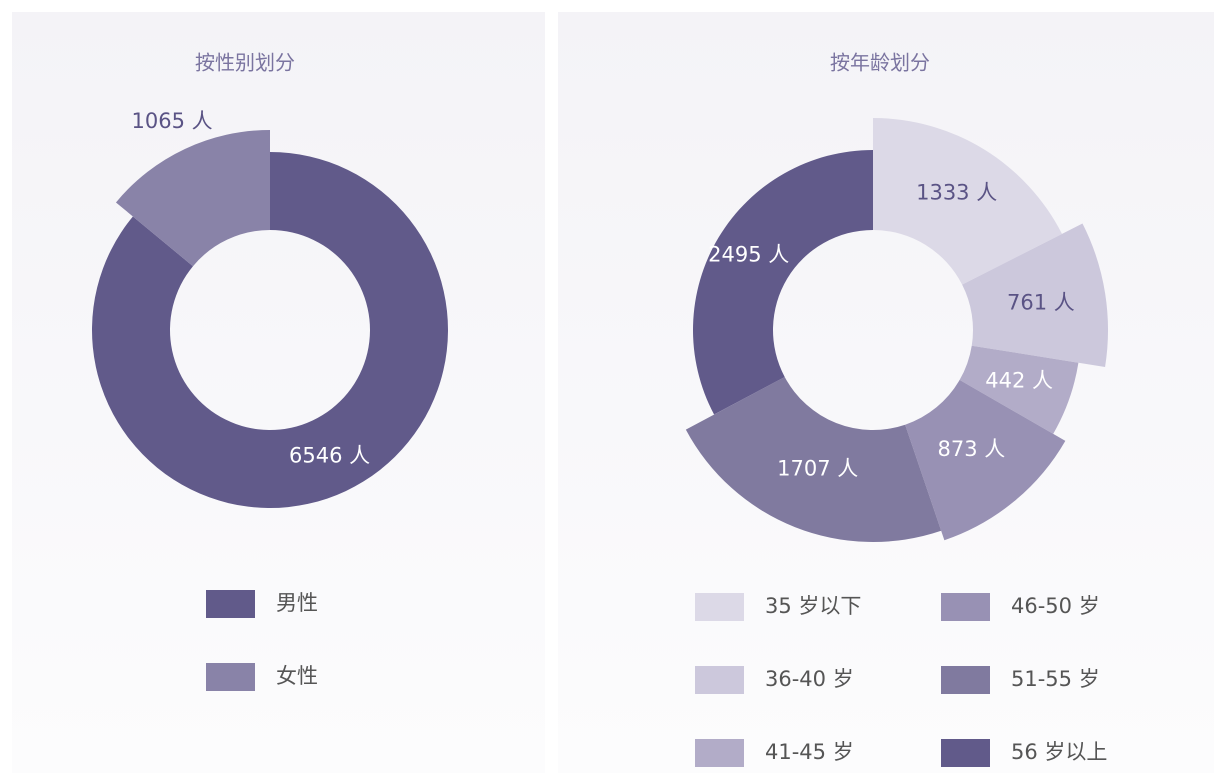 Image resolution: width=1214 pixels, height=773 pixels. I want to click on legend-label: 女性, so click(297, 676).